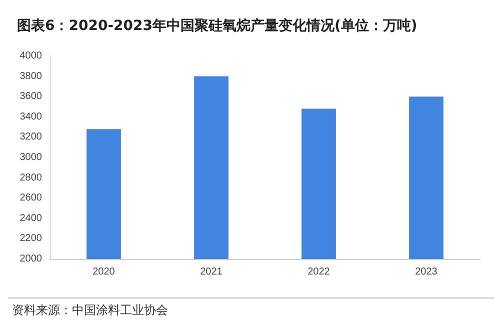 The height and width of the screenshot is (325, 502). Describe the element at coordinates (31, 198) in the screenshot. I see `y-tick-label: 2600` at that location.